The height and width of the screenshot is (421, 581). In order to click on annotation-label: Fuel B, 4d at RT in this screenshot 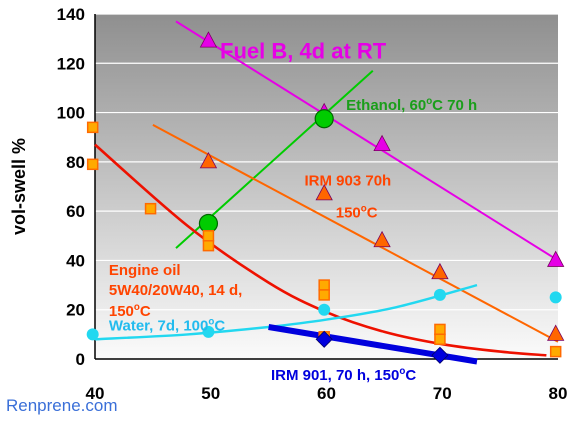, I will do `click(303, 50)`.